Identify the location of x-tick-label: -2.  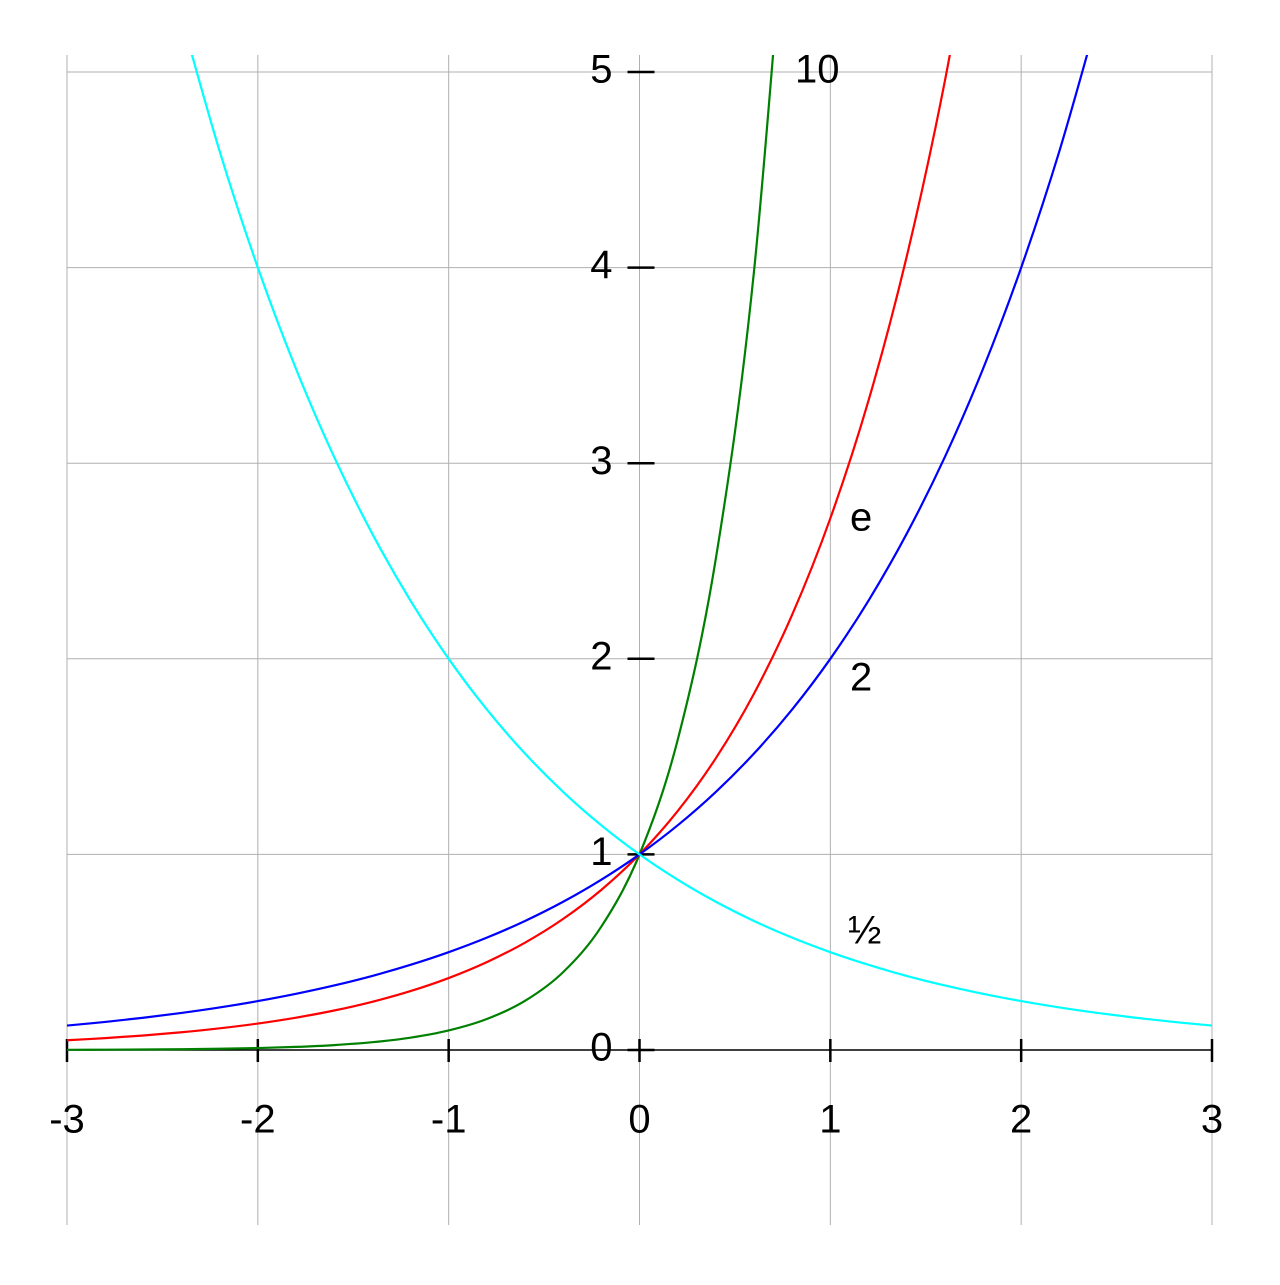
(258, 1120).